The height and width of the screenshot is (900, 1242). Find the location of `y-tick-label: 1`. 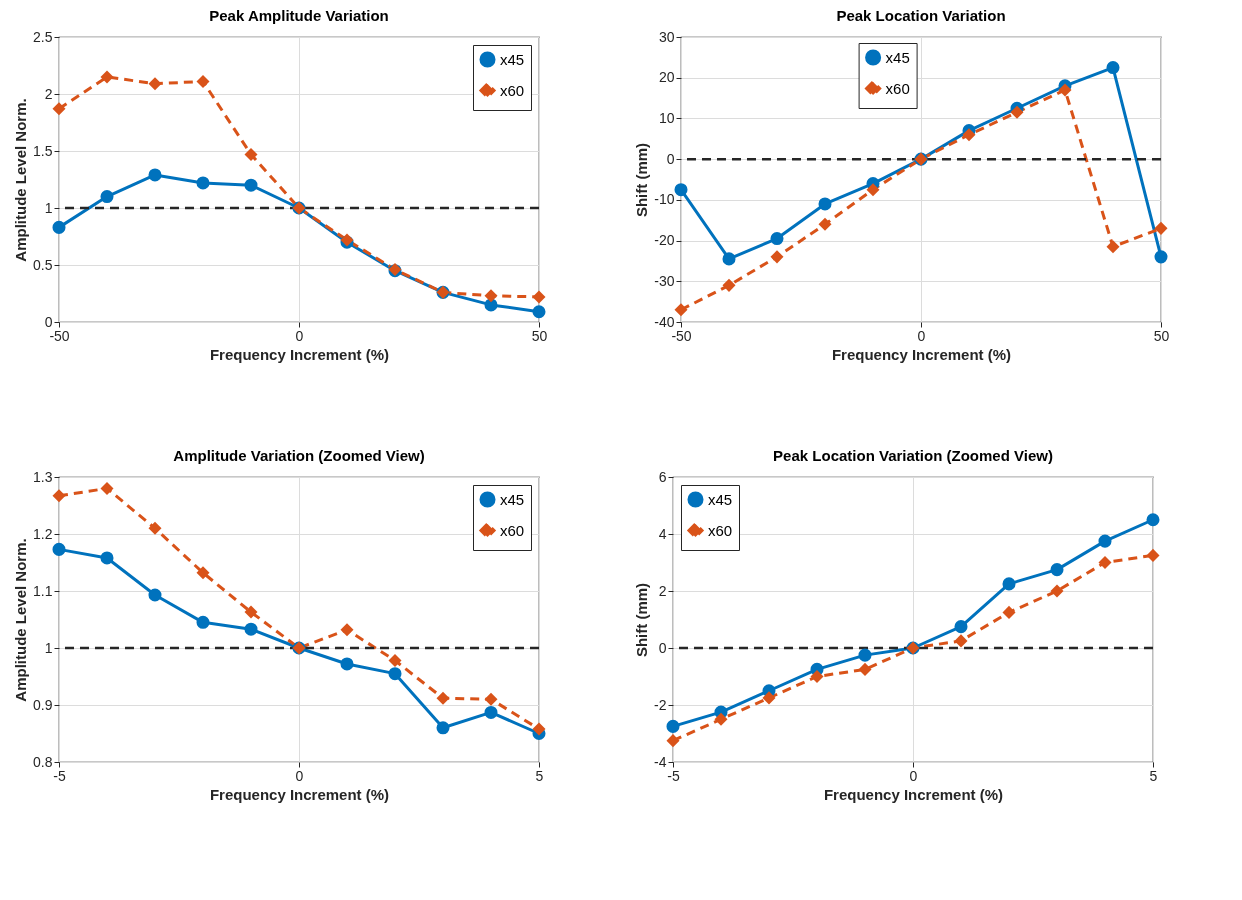

y-tick-label: 1 is located at coordinates (48, 207).